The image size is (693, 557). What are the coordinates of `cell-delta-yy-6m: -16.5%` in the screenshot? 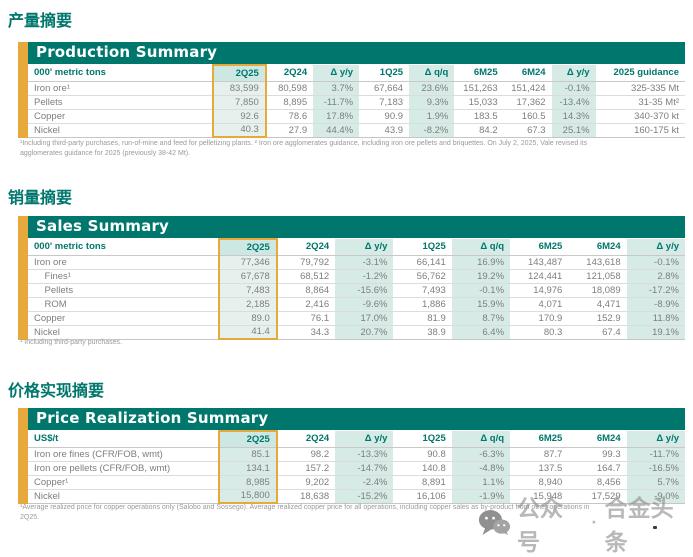 It's located at (655, 468).